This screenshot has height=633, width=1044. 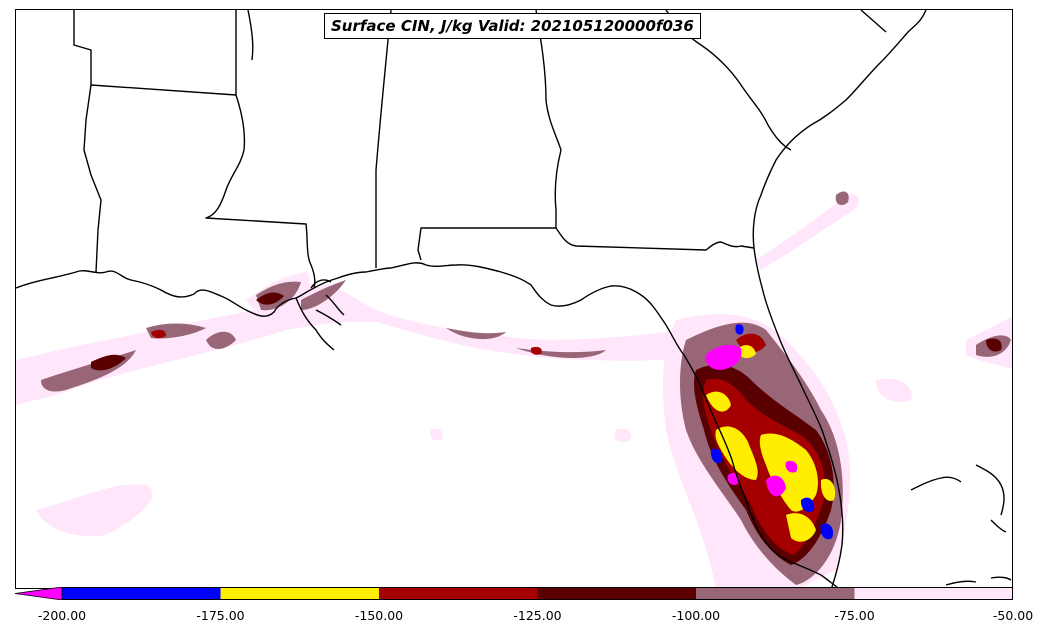 I want to click on tx-la-border, so click(x=87, y=141).